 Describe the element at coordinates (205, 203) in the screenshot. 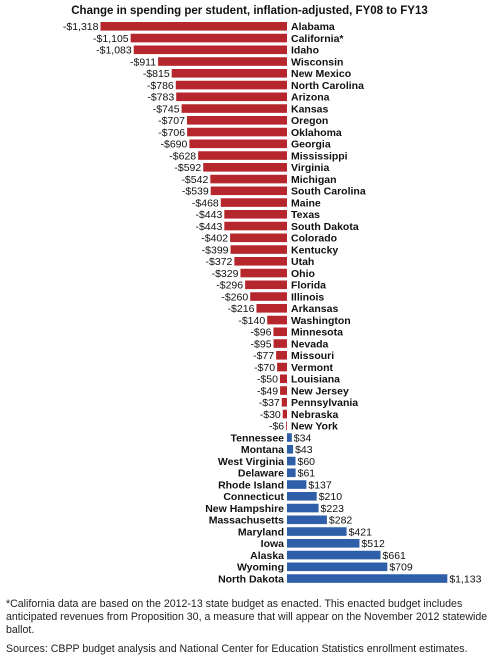

I see `value-label: -$468` at that location.